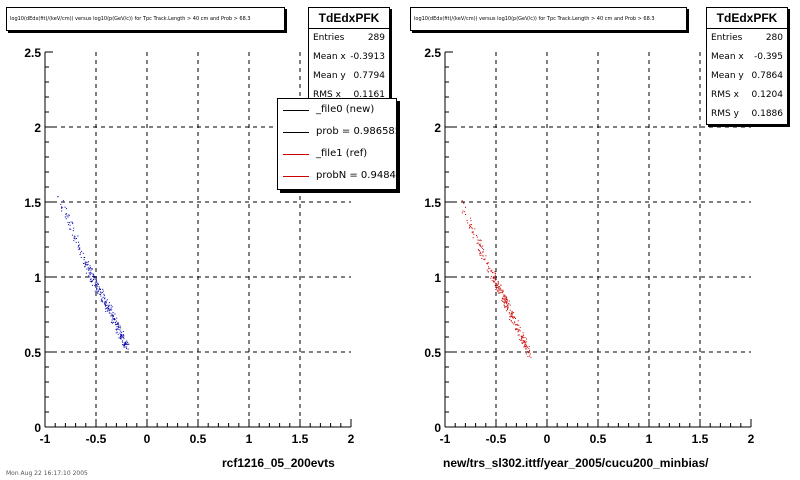 This screenshot has width=800, height=480. Describe the element at coordinates (300, 439) in the screenshot. I see `x-tick-label: 1.5` at that location.